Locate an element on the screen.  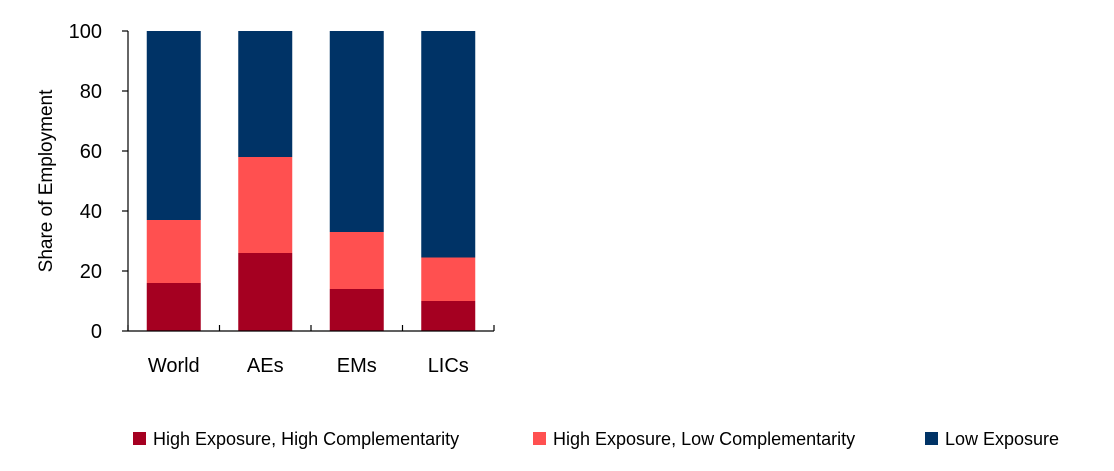
category-label: AEs is located at coordinates (265, 366).